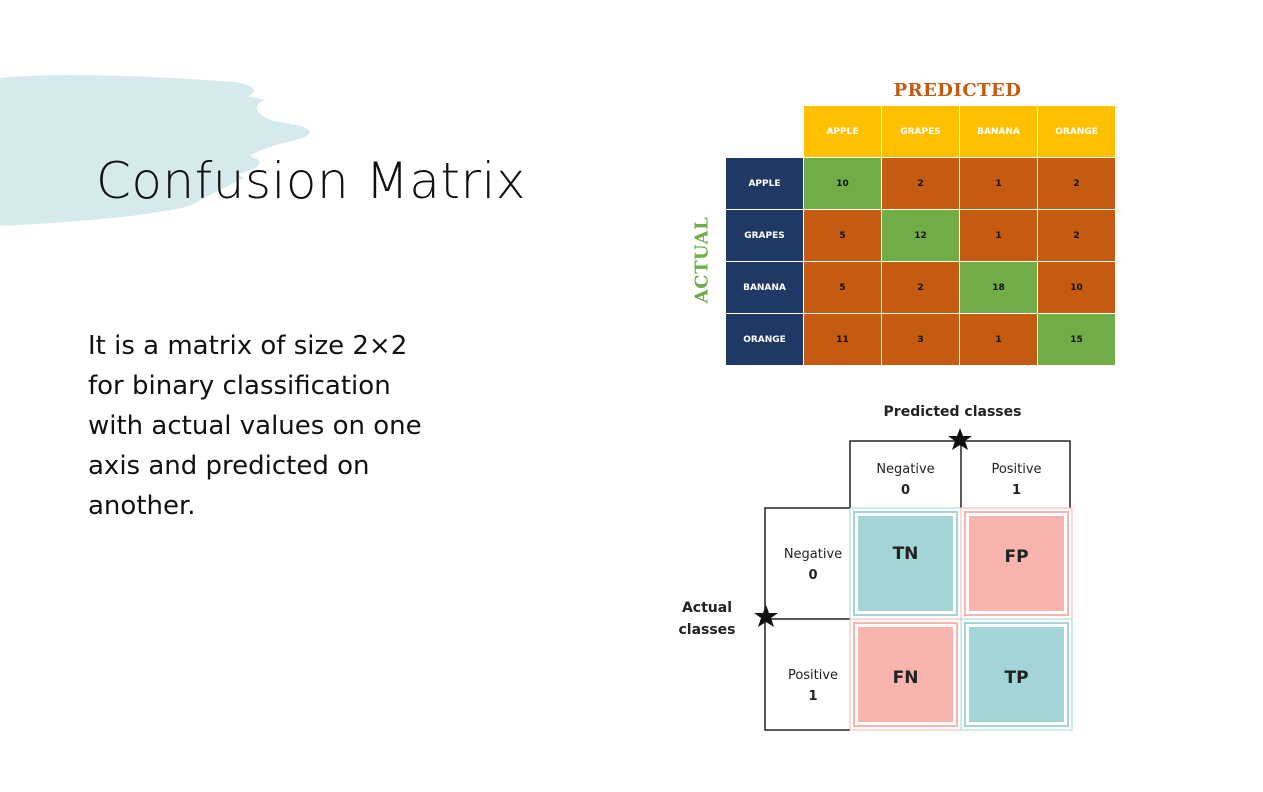 Image resolution: width=1263 pixels, height=792 pixels. Describe the element at coordinates (1016, 678) in the screenshot. I see `tp-label: TP` at that location.